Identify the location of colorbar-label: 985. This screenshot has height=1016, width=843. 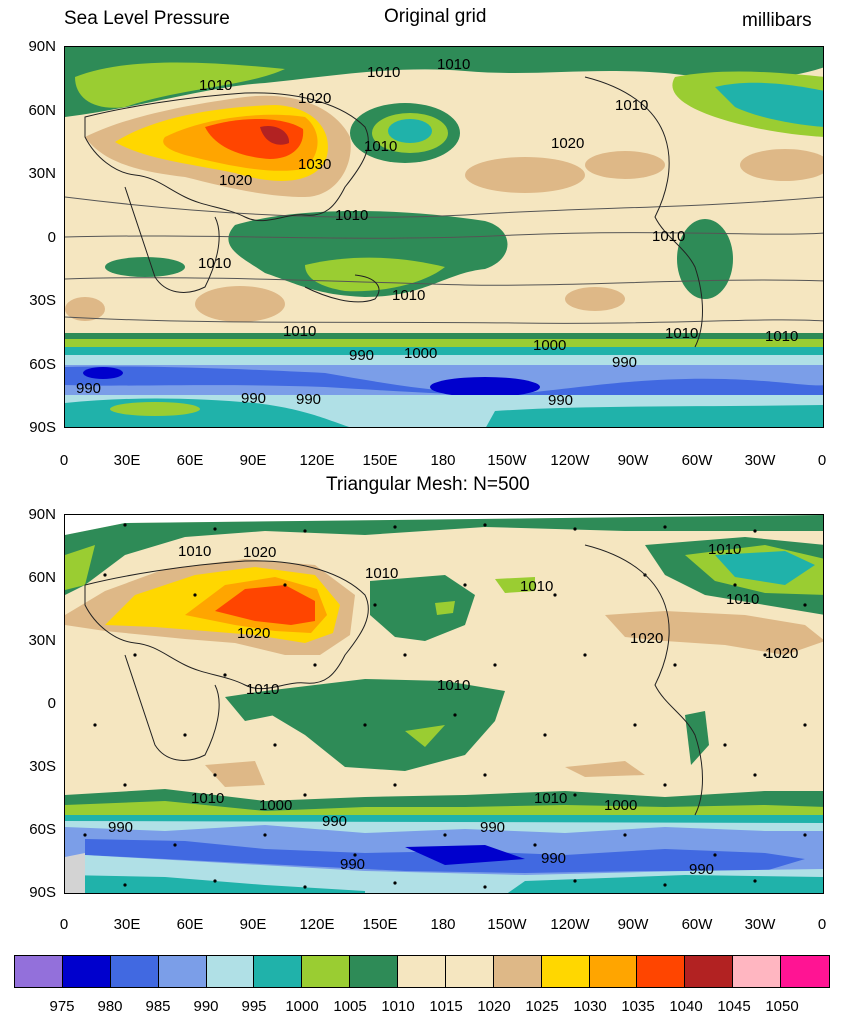
(158, 1006).